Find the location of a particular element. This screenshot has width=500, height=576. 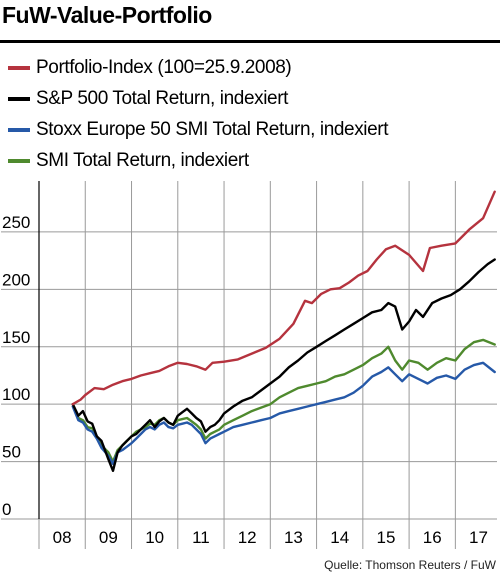

x-tick-label: 11 is located at coordinates (201, 537).